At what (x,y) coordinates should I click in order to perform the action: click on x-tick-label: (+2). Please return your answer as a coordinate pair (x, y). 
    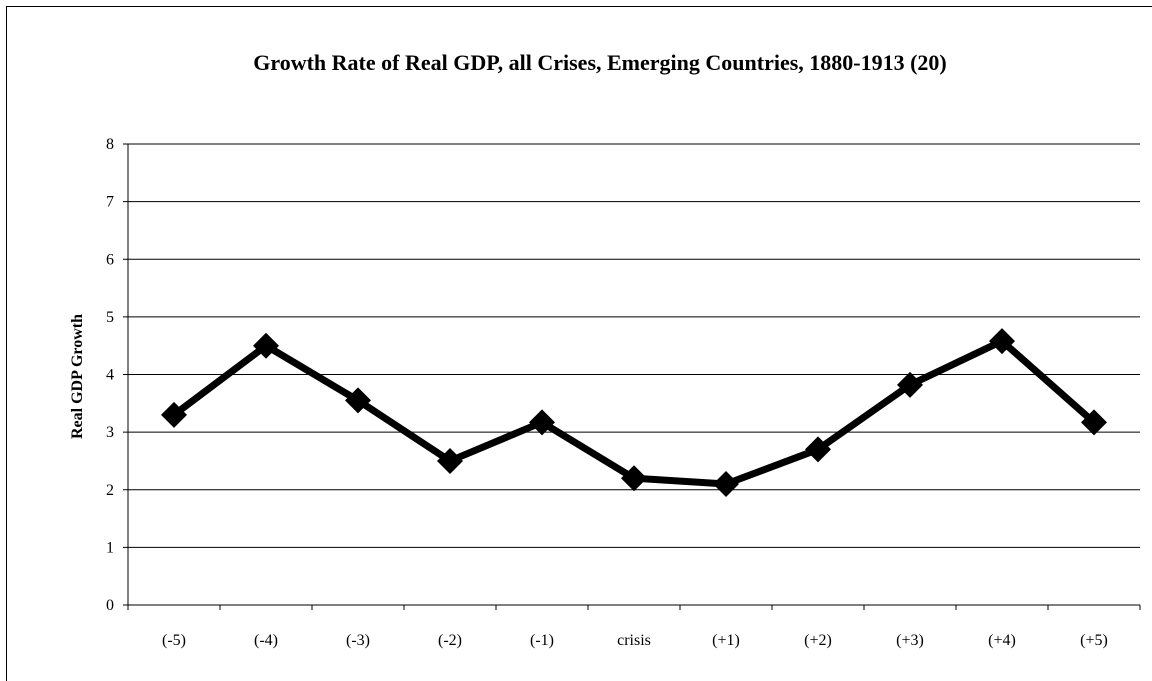
    Looking at the image, I should click on (818, 640).